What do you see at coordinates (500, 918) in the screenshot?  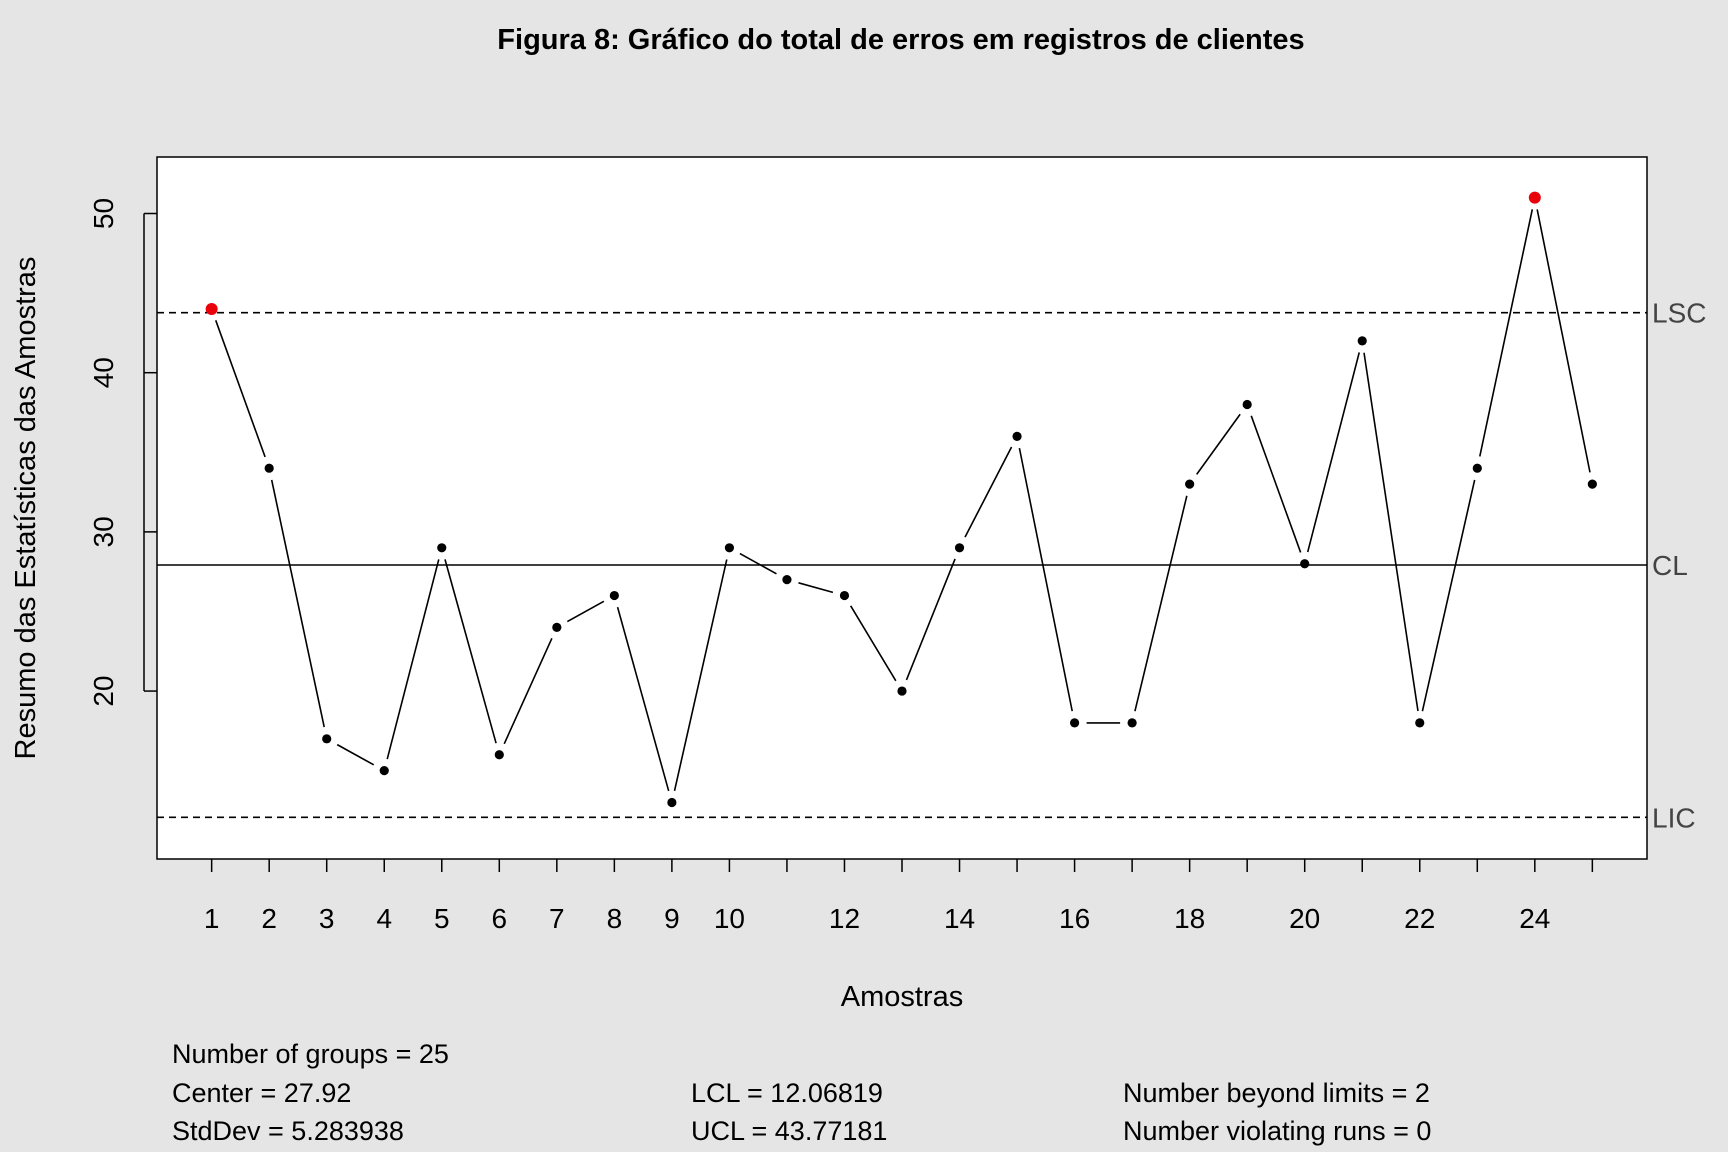 I see `x-tick-label: 6` at bounding box center [500, 918].